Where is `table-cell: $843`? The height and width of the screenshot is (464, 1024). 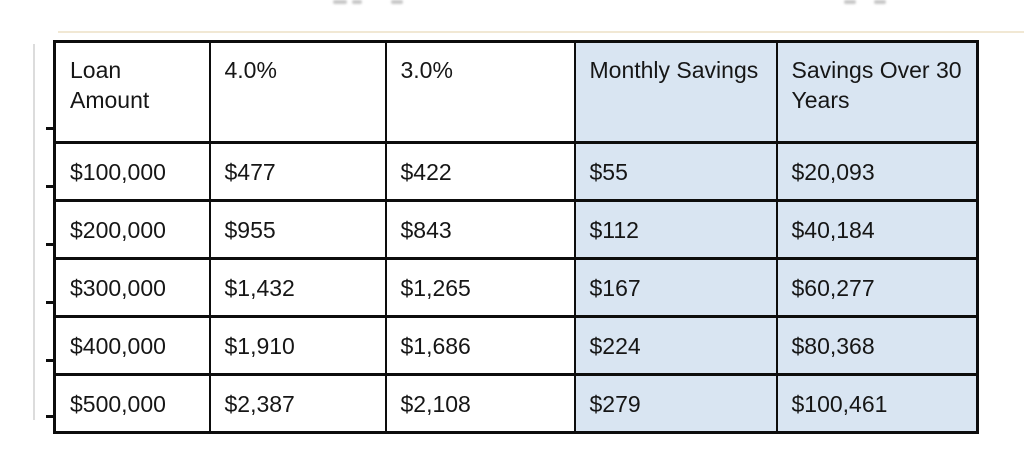 table-cell: $843 is located at coordinates (480, 229).